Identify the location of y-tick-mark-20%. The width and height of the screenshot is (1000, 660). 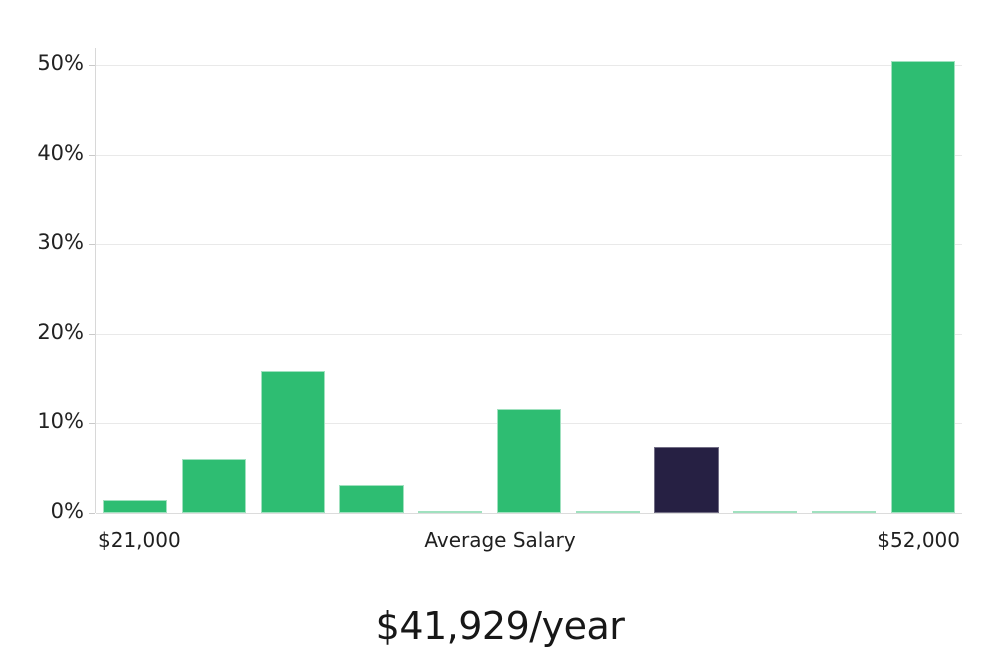
(92, 334).